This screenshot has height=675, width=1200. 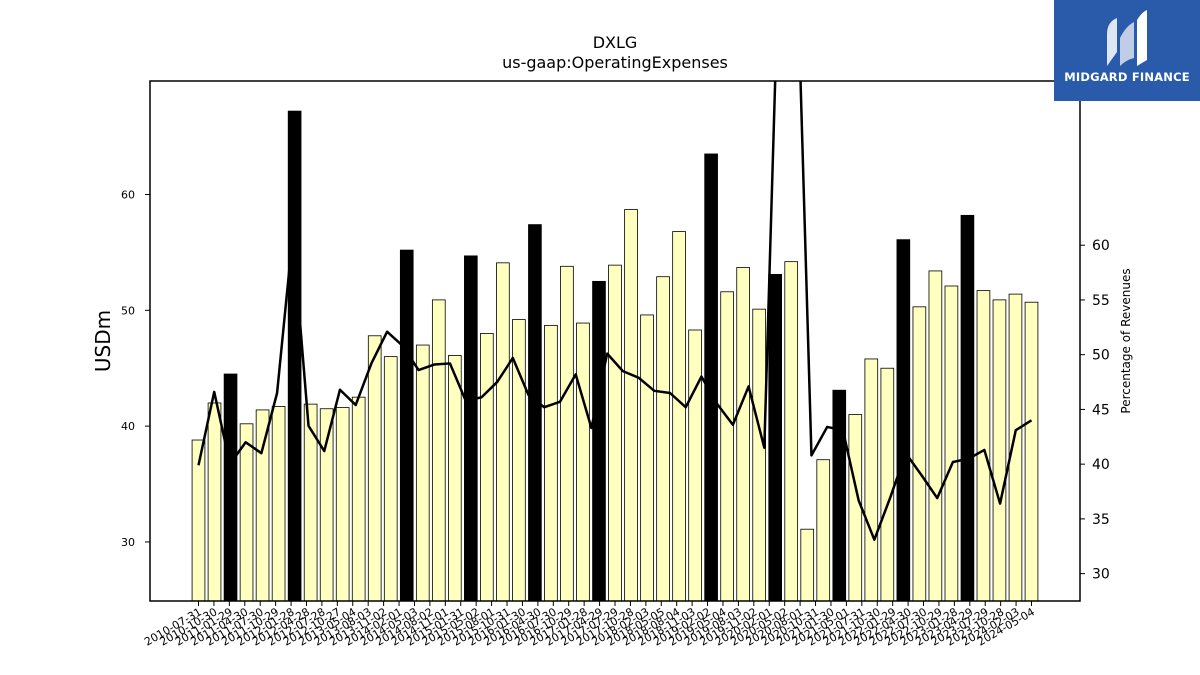 What do you see at coordinates (128, 426) in the screenshot?
I see `y-tick-label: 40` at bounding box center [128, 426].